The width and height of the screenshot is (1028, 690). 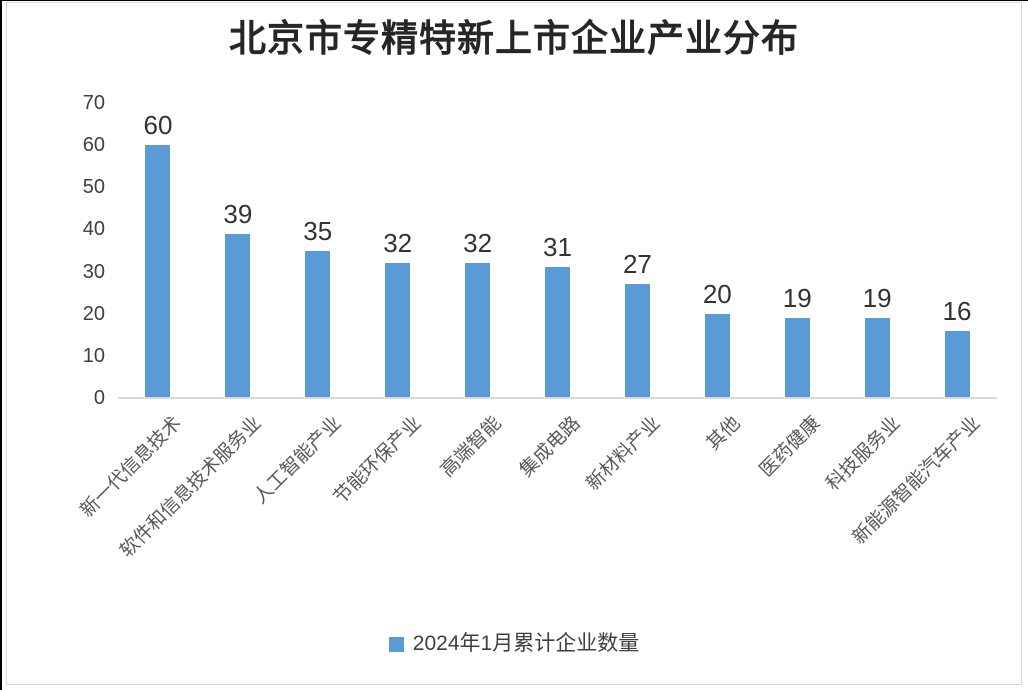 What do you see at coordinates (514, 39) in the screenshot?
I see `chart-title: 北京市专精特新上市企业产业分布` at bounding box center [514, 39].